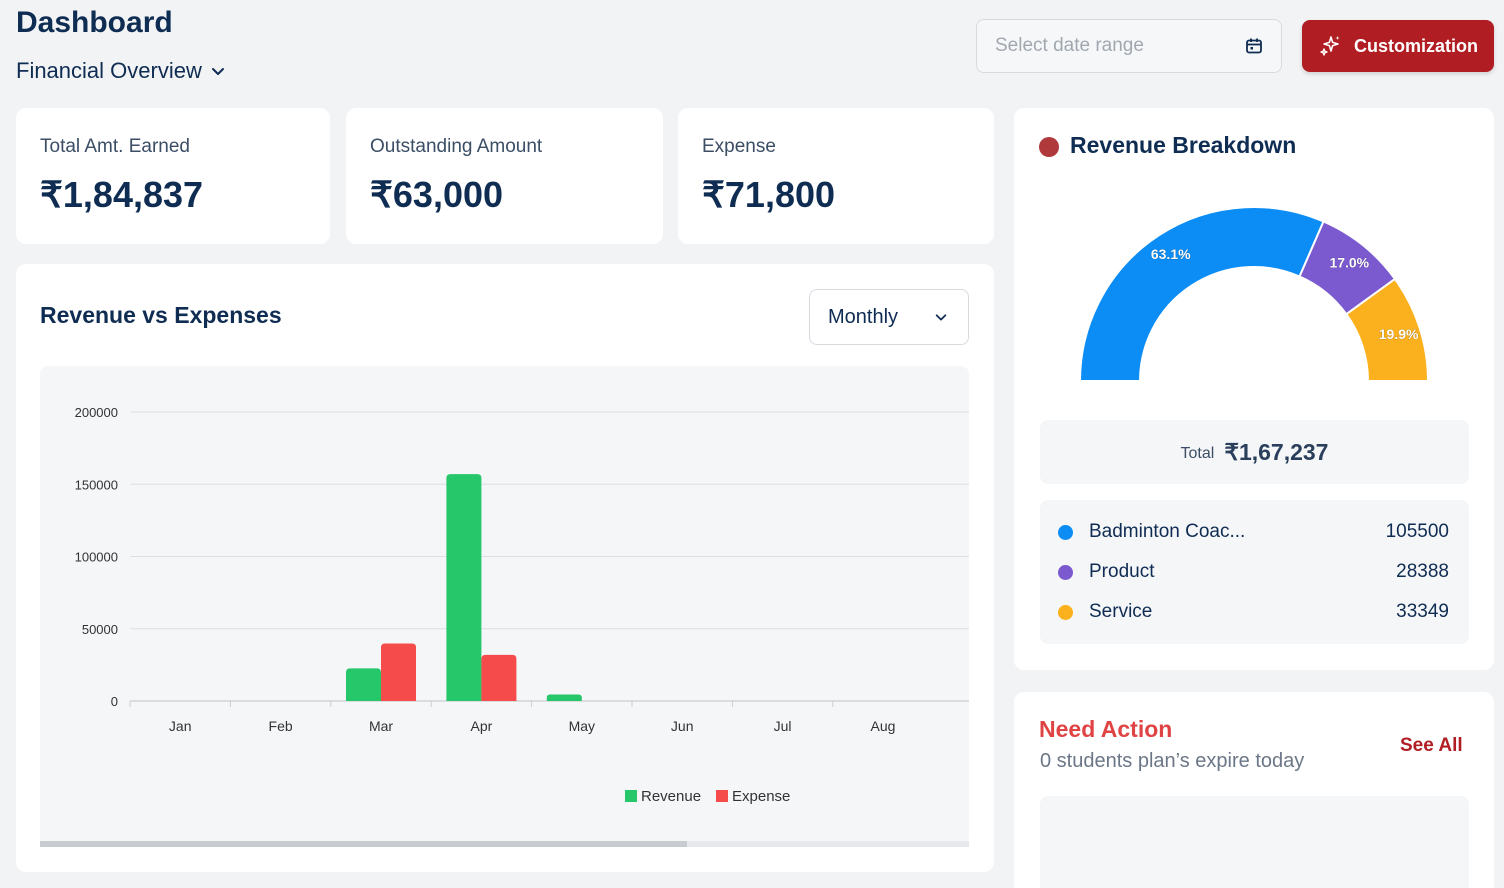 The height and width of the screenshot is (888, 1504). What do you see at coordinates (1431, 745) in the screenshot?
I see `see-all-link: See All` at bounding box center [1431, 745].